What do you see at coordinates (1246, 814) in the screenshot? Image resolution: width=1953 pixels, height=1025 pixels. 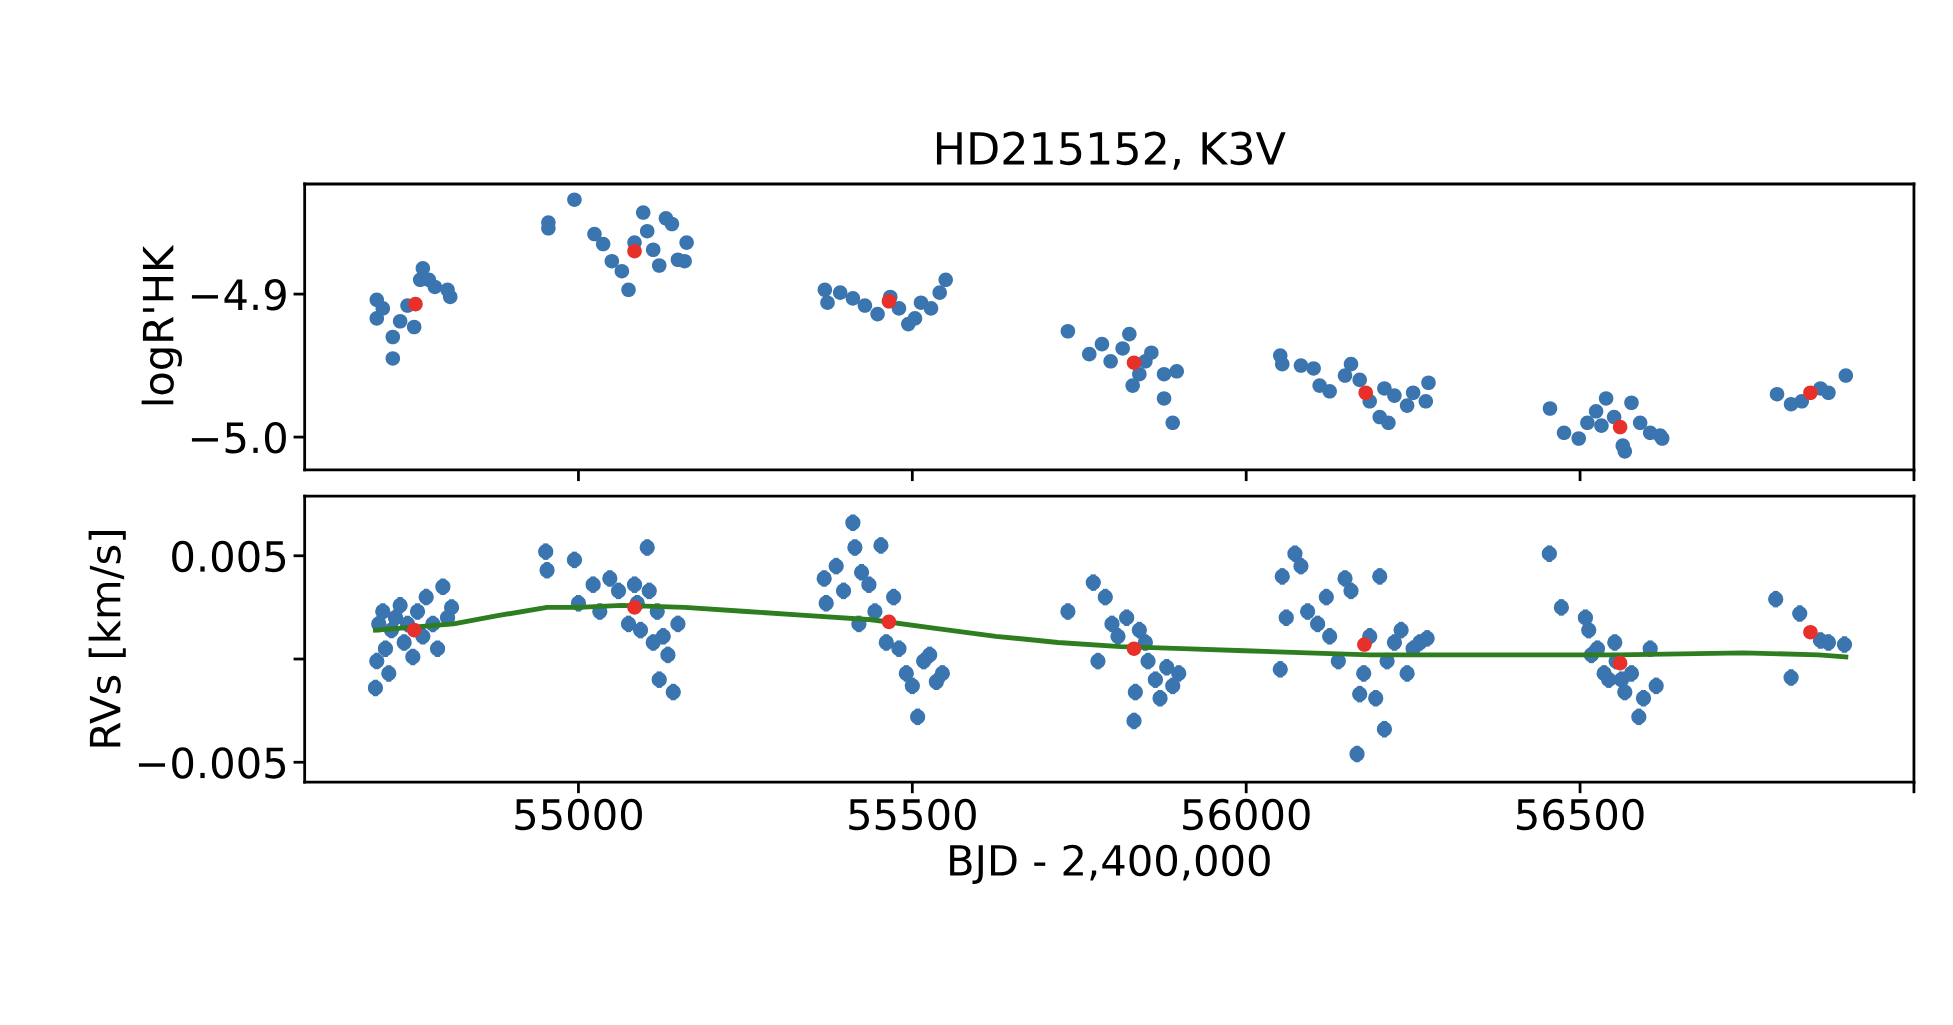 I see `x-tick-label: 56000` at bounding box center [1246, 814].